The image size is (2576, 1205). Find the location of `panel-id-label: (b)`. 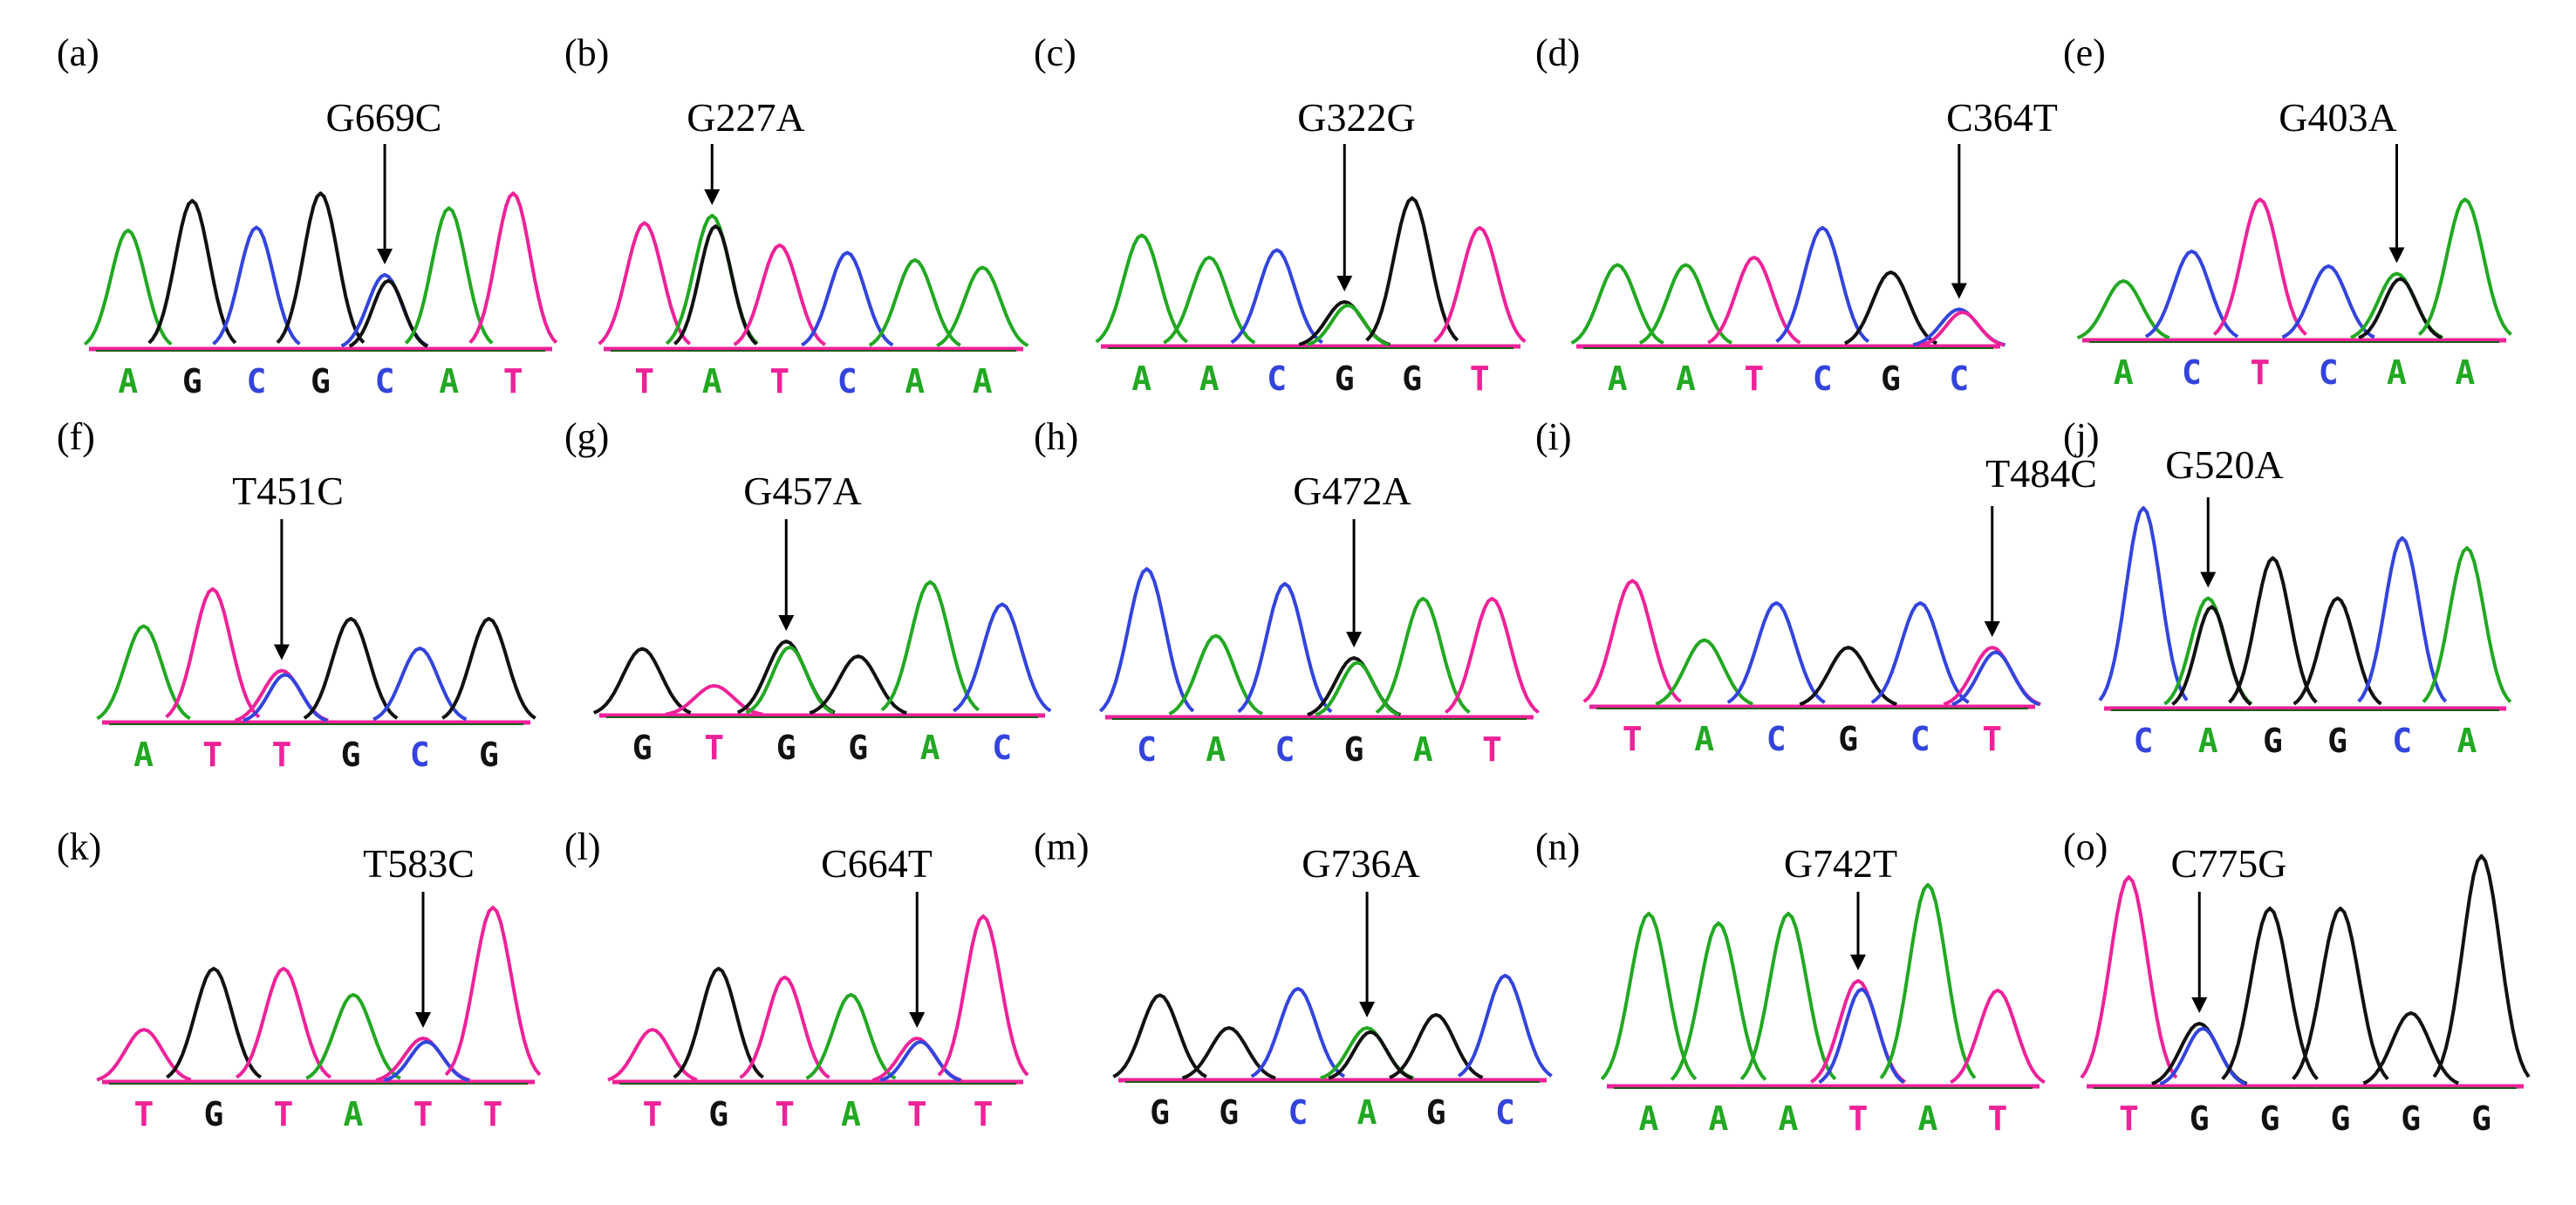

panel-id-label: (b) is located at coordinates (586, 52).